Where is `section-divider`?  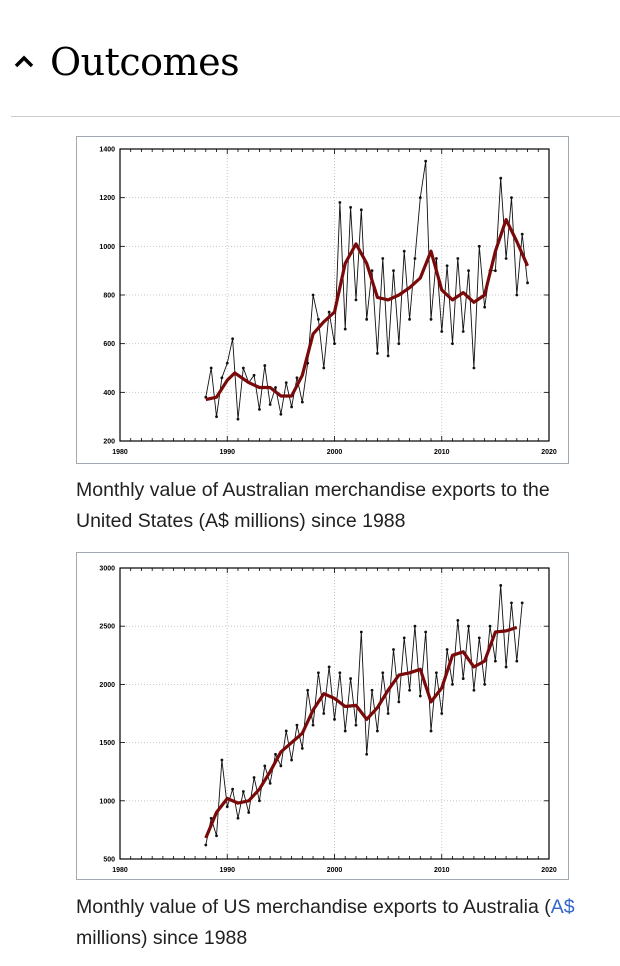
section-divider is located at coordinates (315, 116).